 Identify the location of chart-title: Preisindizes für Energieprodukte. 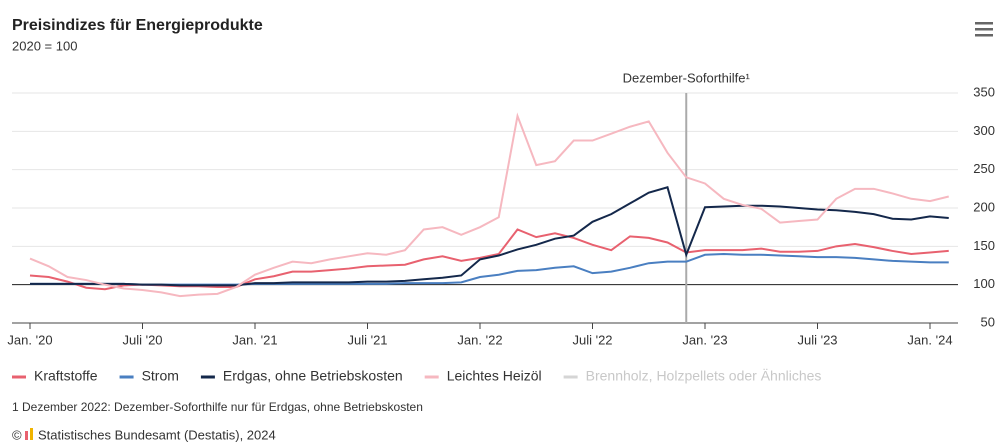
(137, 25).